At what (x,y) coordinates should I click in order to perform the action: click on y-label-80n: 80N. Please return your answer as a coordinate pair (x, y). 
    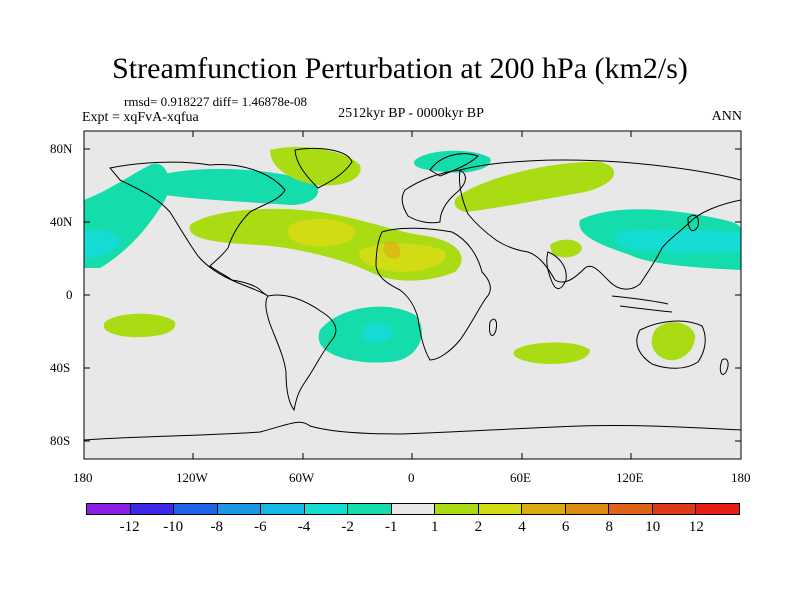
    Looking at the image, I should click on (61, 148).